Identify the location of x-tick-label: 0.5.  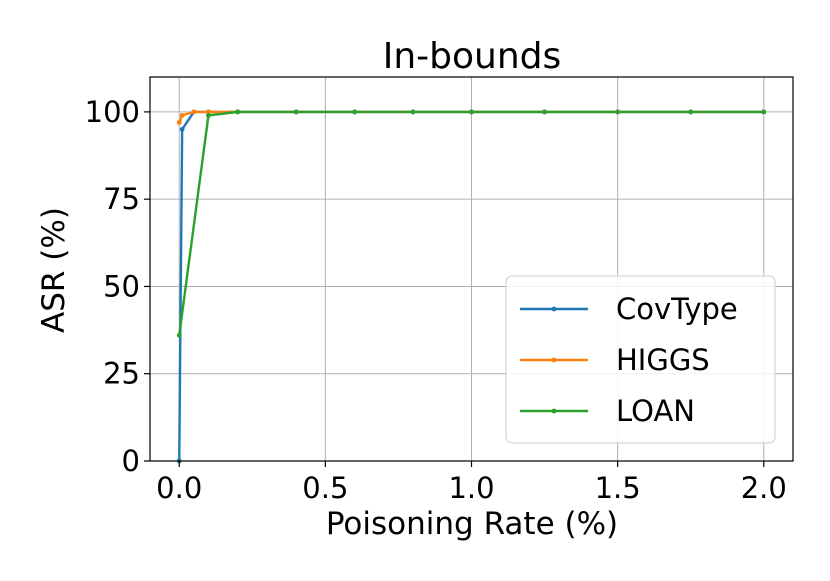
(325, 488).